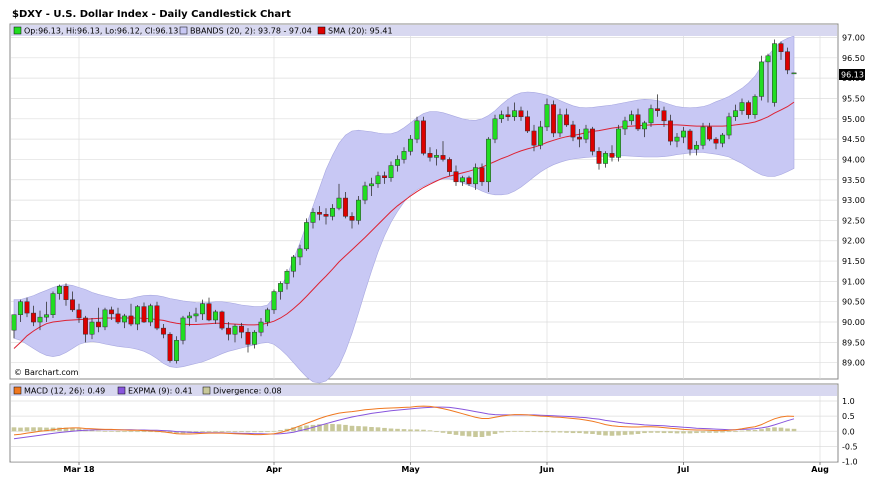 The image size is (873, 485). Describe the element at coordinates (446, 468) in the screenshot. I see `x-axis: Mar 18 Apr May Jun Jul Aug` at that location.